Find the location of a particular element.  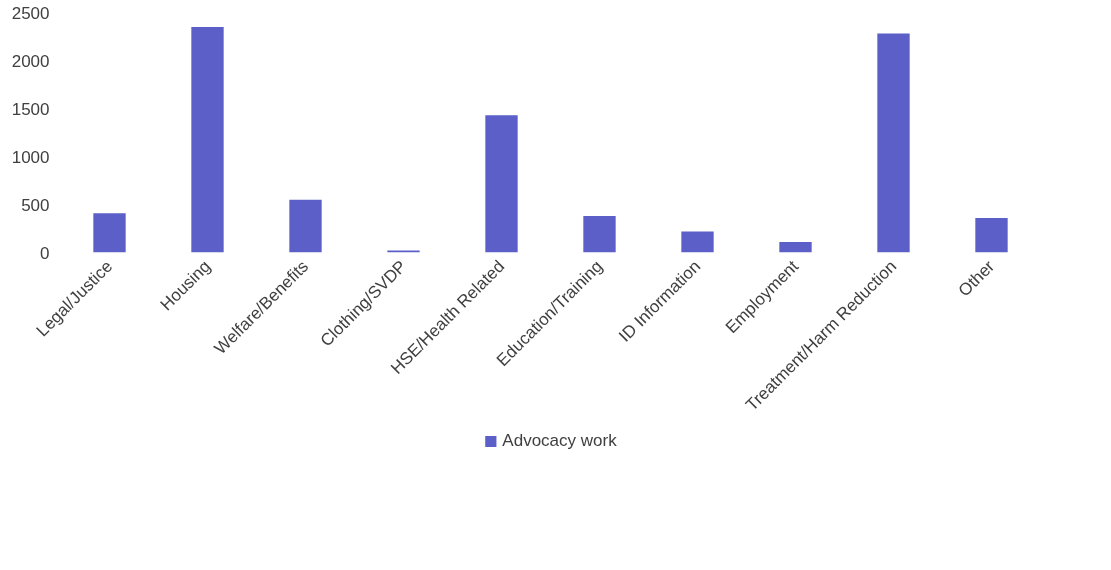

y-tick-label: 500 is located at coordinates (35, 205).